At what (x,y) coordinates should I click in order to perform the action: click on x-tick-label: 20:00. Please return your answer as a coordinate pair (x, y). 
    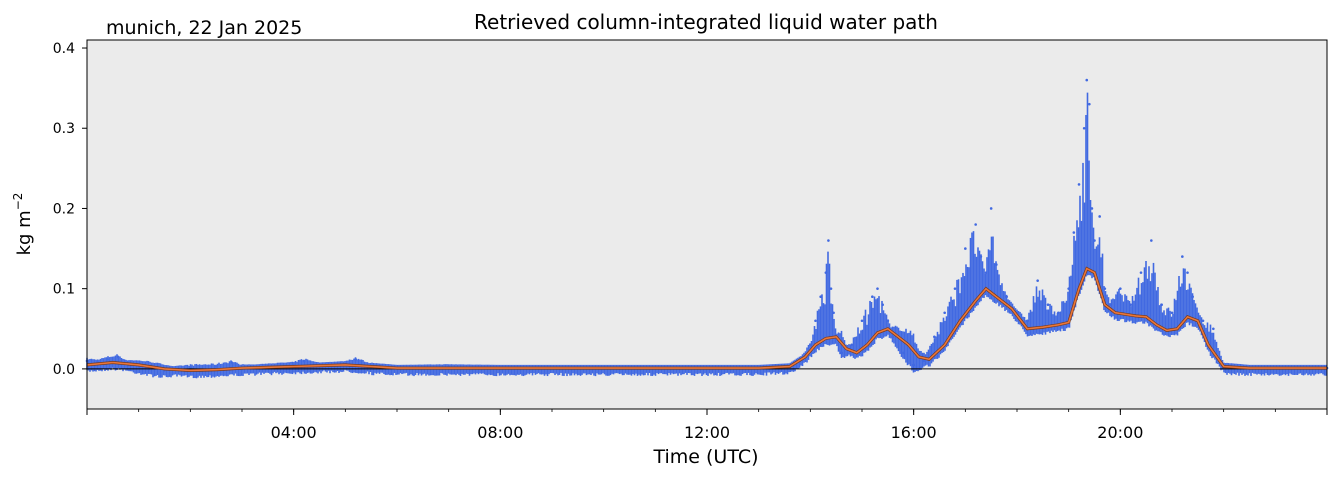
    Looking at the image, I should click on (1120, 432).